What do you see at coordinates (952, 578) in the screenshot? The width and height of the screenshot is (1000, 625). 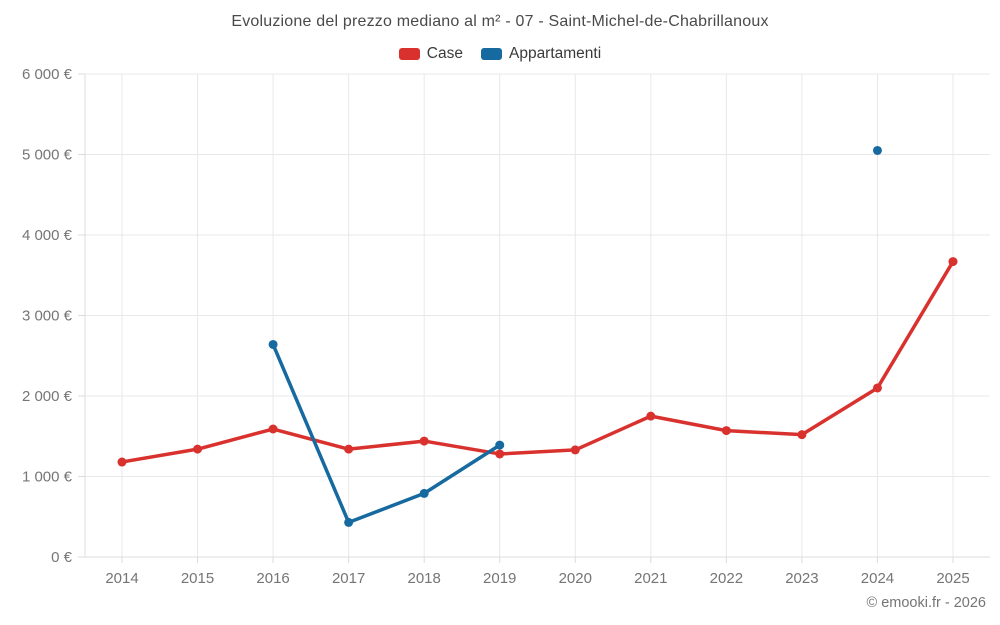 I see `x-tick-label: 2025` at bounding box center [952, 578].